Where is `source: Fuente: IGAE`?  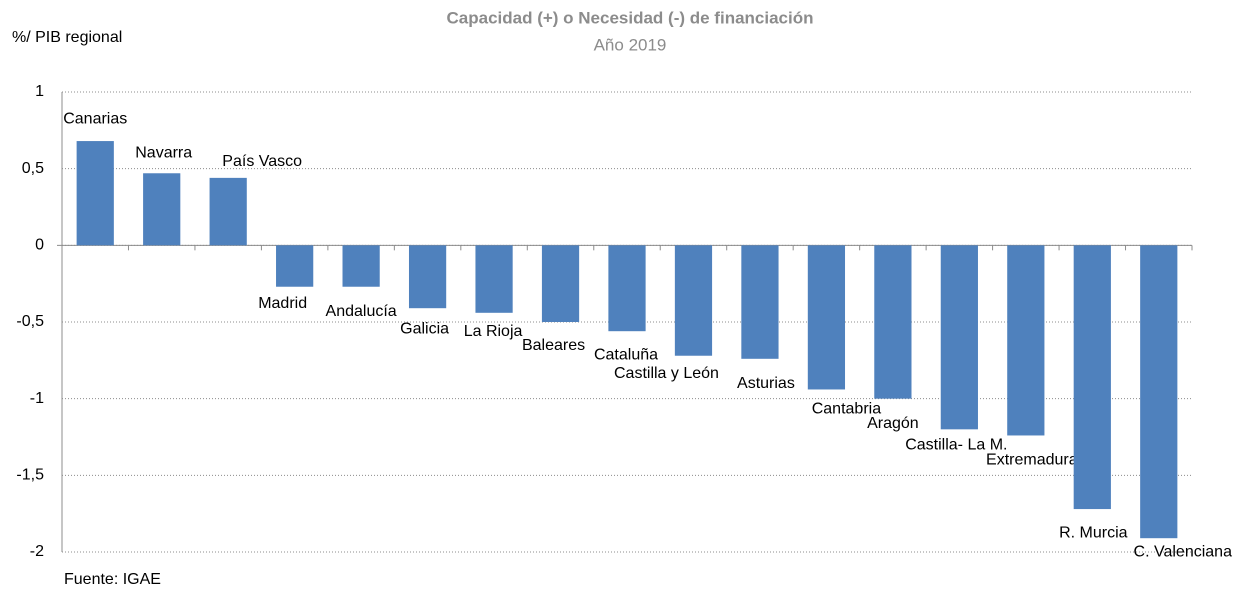 source: Fuente: IGAE is located at coordinates (112, 579).